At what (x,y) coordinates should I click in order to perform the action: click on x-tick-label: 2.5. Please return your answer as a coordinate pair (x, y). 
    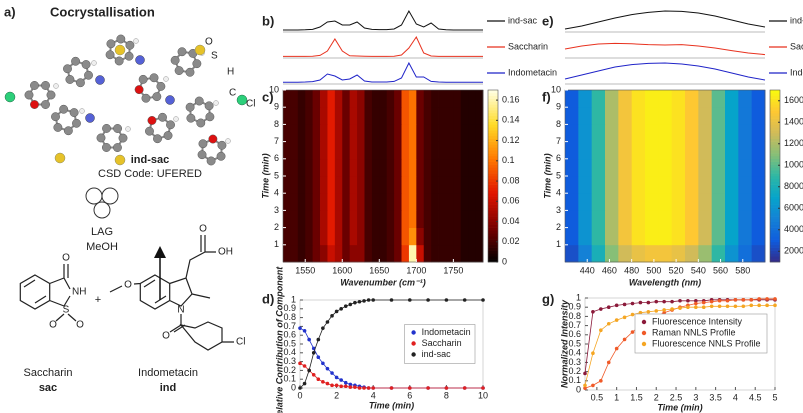
    Looking at the image, I should click on (676, 397).